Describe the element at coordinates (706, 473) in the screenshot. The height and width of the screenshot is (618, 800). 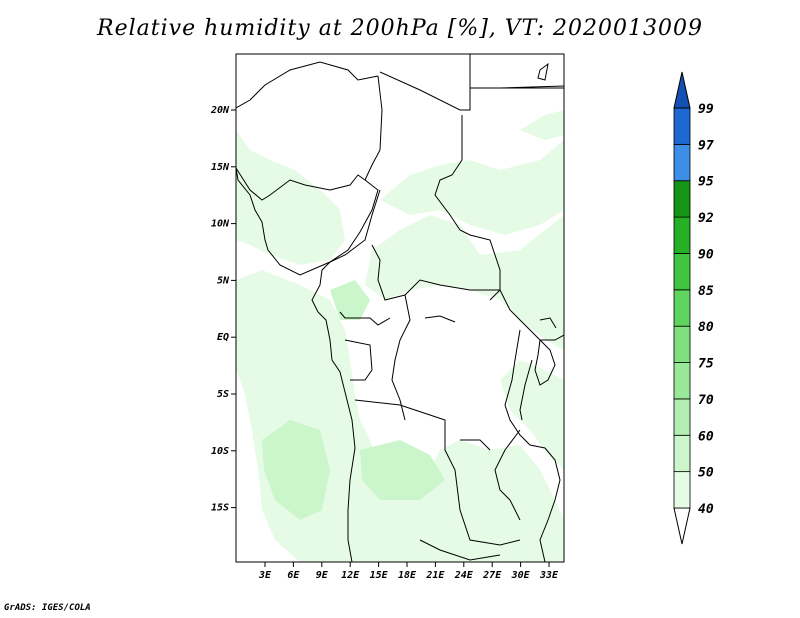
I see `colorbar-label: 50` at that location.